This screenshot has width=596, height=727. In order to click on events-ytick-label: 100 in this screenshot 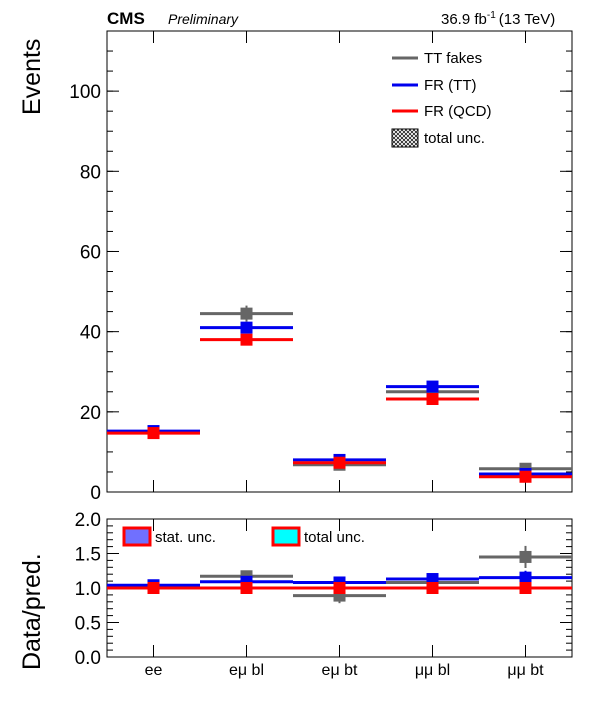, I will do `click(85, 92)`.